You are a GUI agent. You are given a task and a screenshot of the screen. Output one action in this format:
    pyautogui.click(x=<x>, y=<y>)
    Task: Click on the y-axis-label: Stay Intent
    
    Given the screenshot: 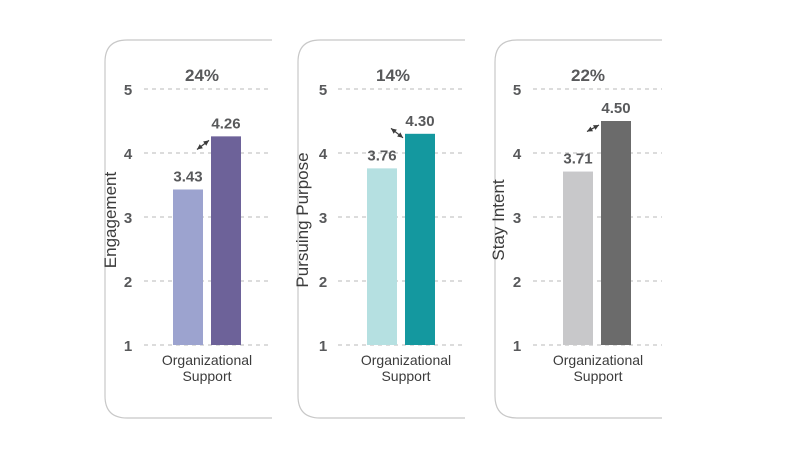 What is the action you would take?
    pyautogui.click(x=498, y=220)
    